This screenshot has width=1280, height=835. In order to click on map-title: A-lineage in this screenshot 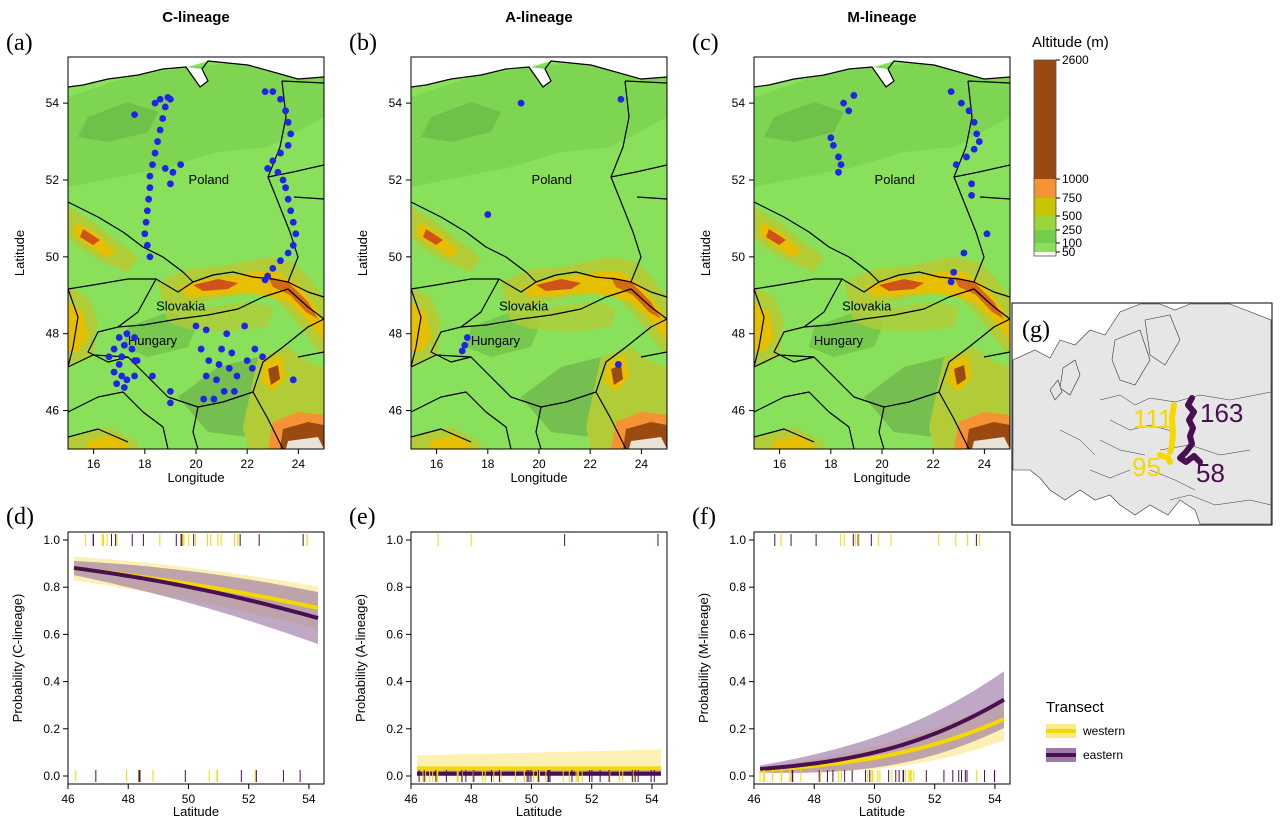, I will do `click(539, 17)`.